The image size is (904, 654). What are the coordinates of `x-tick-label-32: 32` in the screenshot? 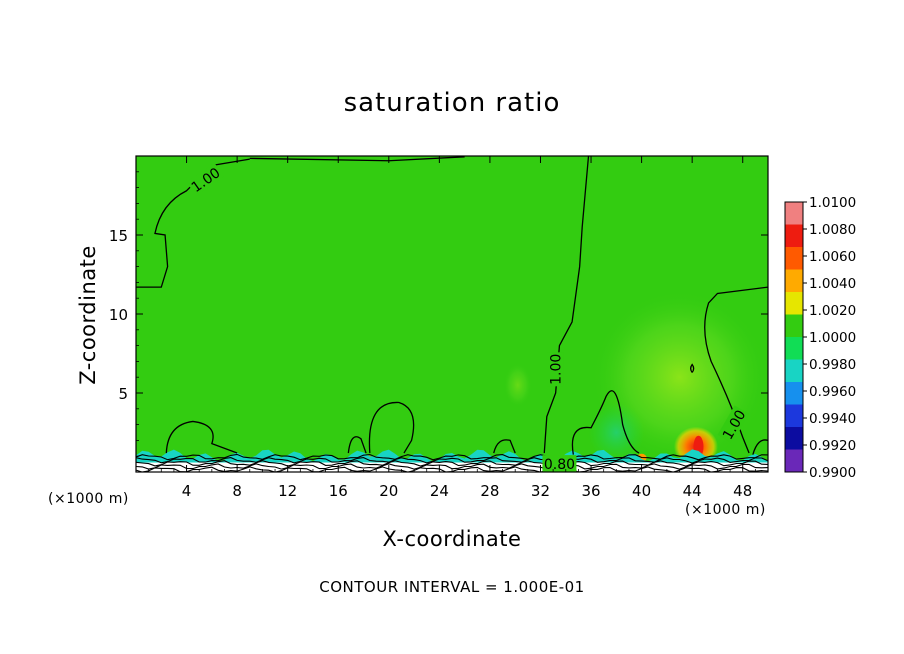 It's located at (540, 491).